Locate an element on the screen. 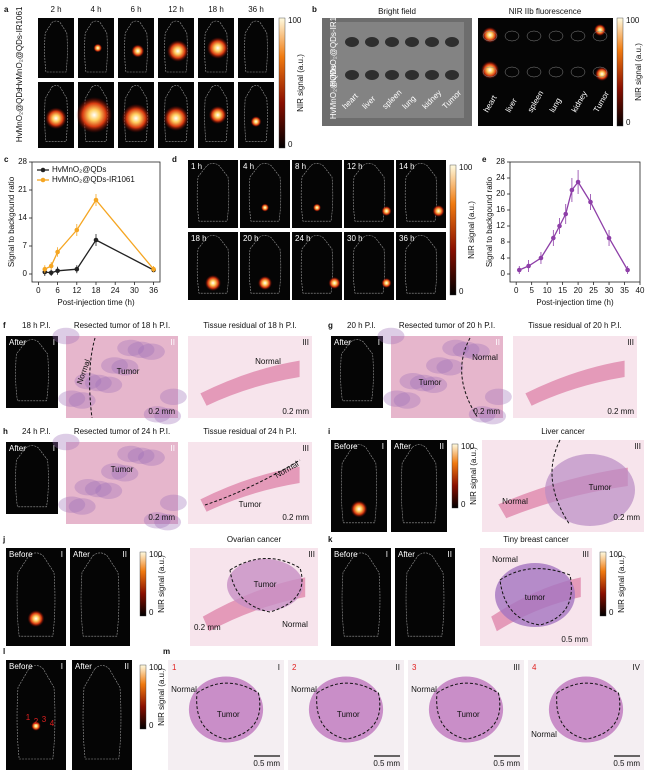 The image size is (650, 775). image-title: Tissue residual of 18 h P.I. is located at coordinates (249, 325).